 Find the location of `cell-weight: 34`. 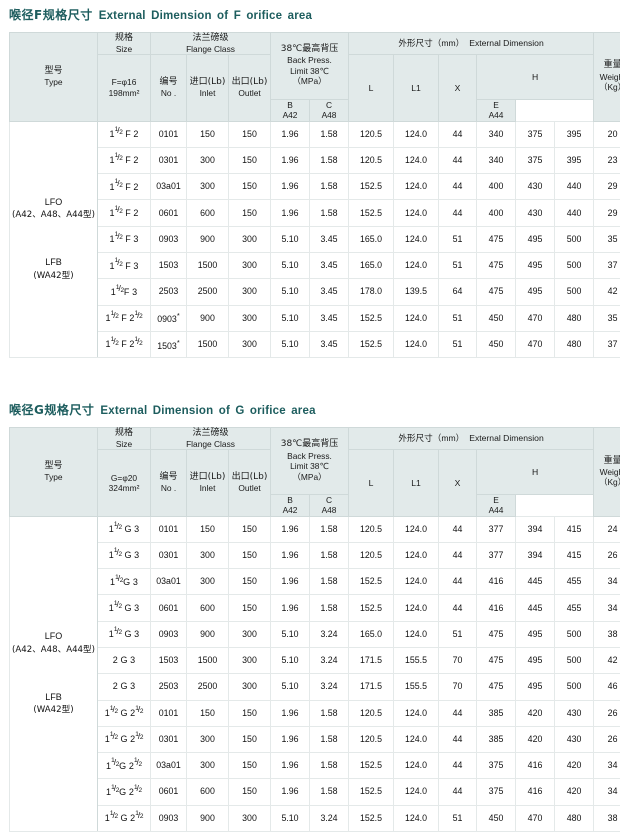

cell-weight: 34 is located at coordinates (607, 792).